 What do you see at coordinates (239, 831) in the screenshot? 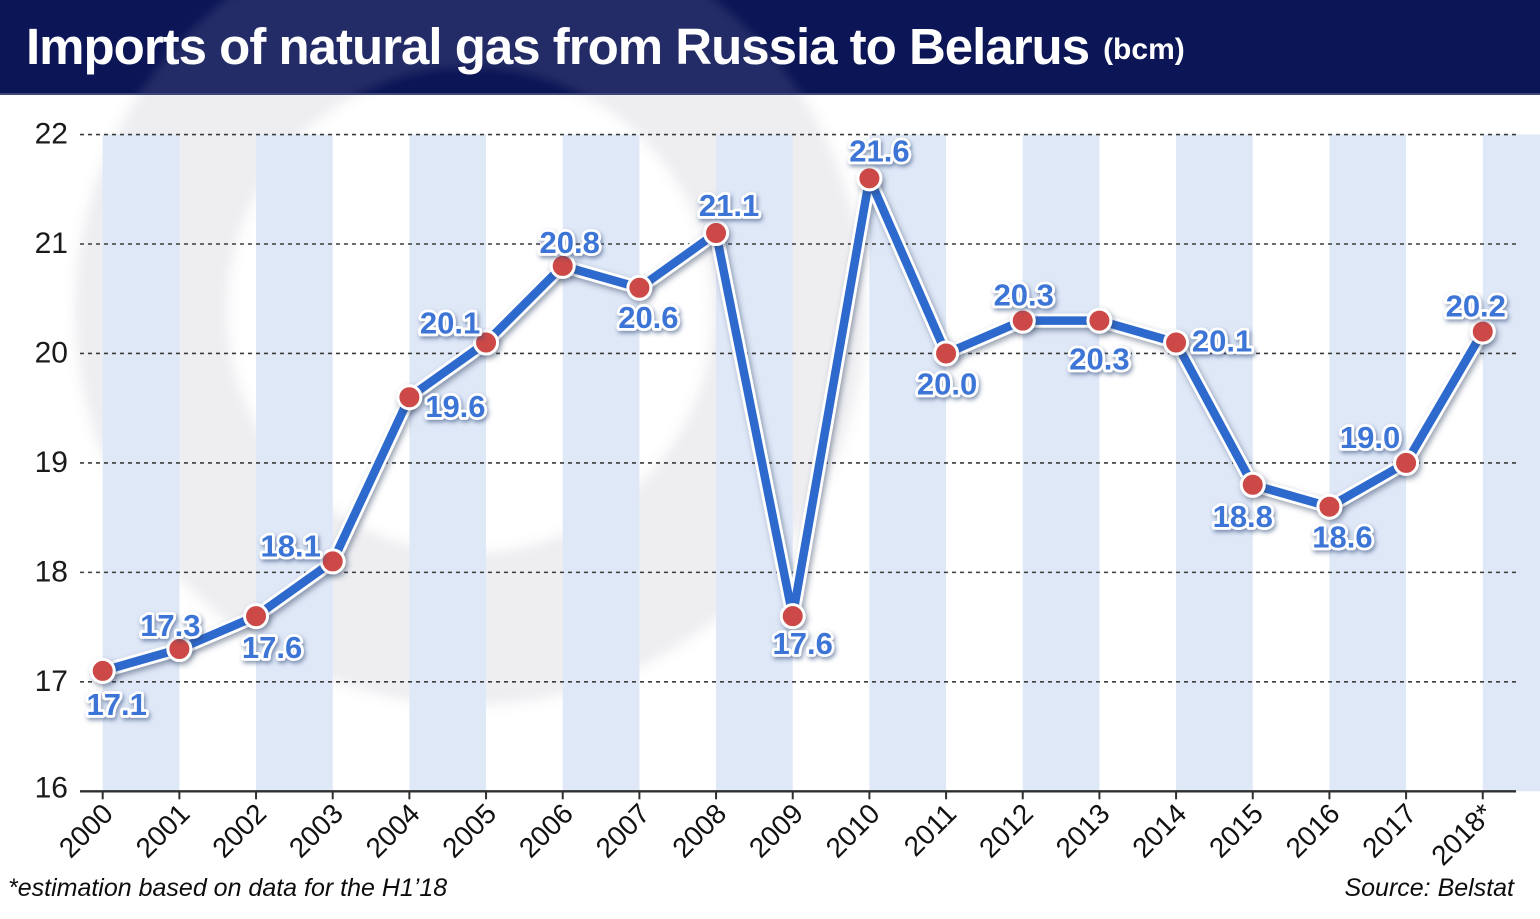
I see `x-tick-label: 2002` at bounding box center [239, 831].